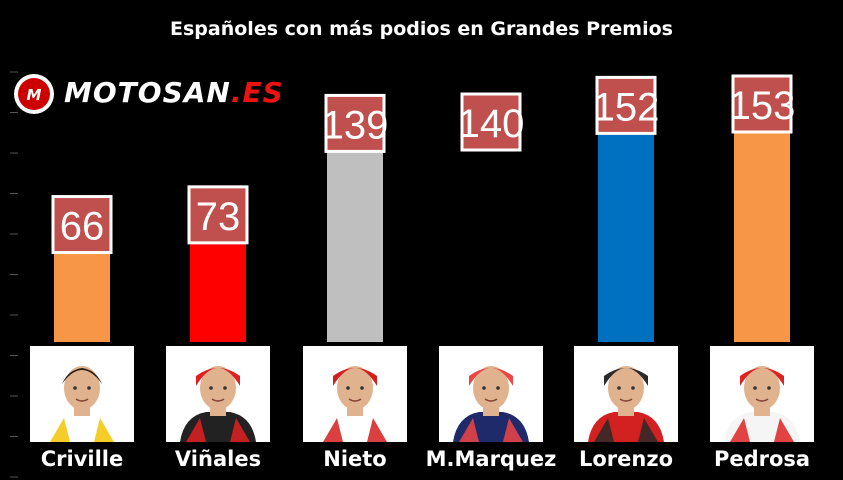 This screenshot has width=843, height=480. I want to click on category-label: M.Marquez, so click(491, 459).